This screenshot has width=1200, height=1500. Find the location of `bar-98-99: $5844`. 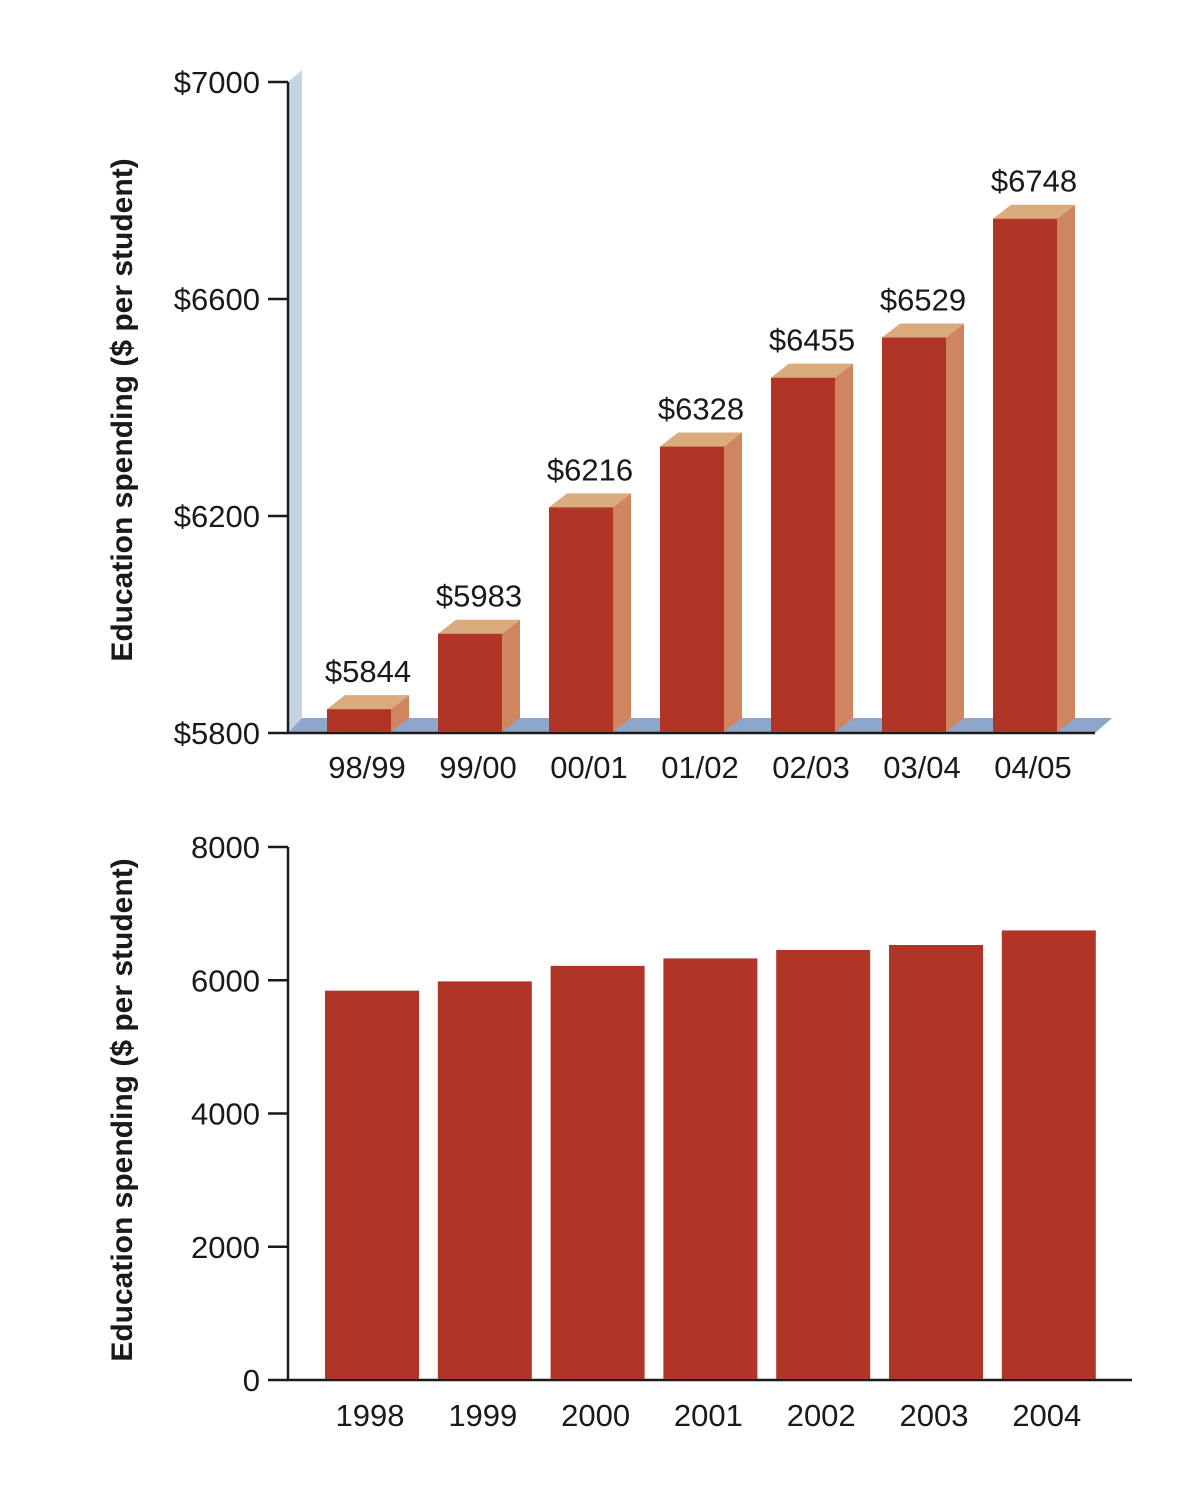

bar-98-99: $5844 is located at coordinates (368, 693).